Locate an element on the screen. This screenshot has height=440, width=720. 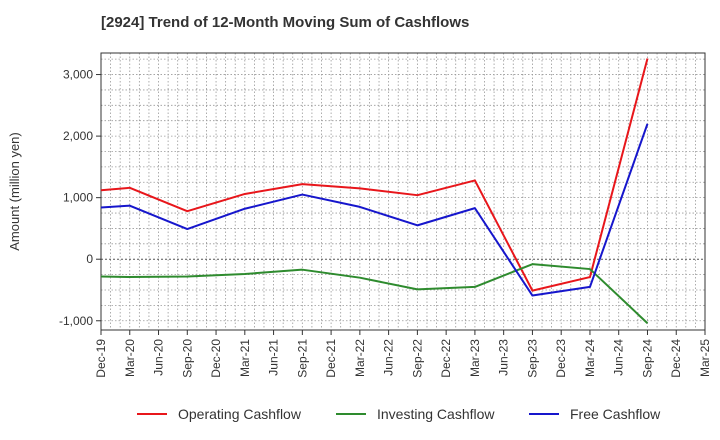
x-tick-label: Mar-22 is located at coordinates (360, 358).